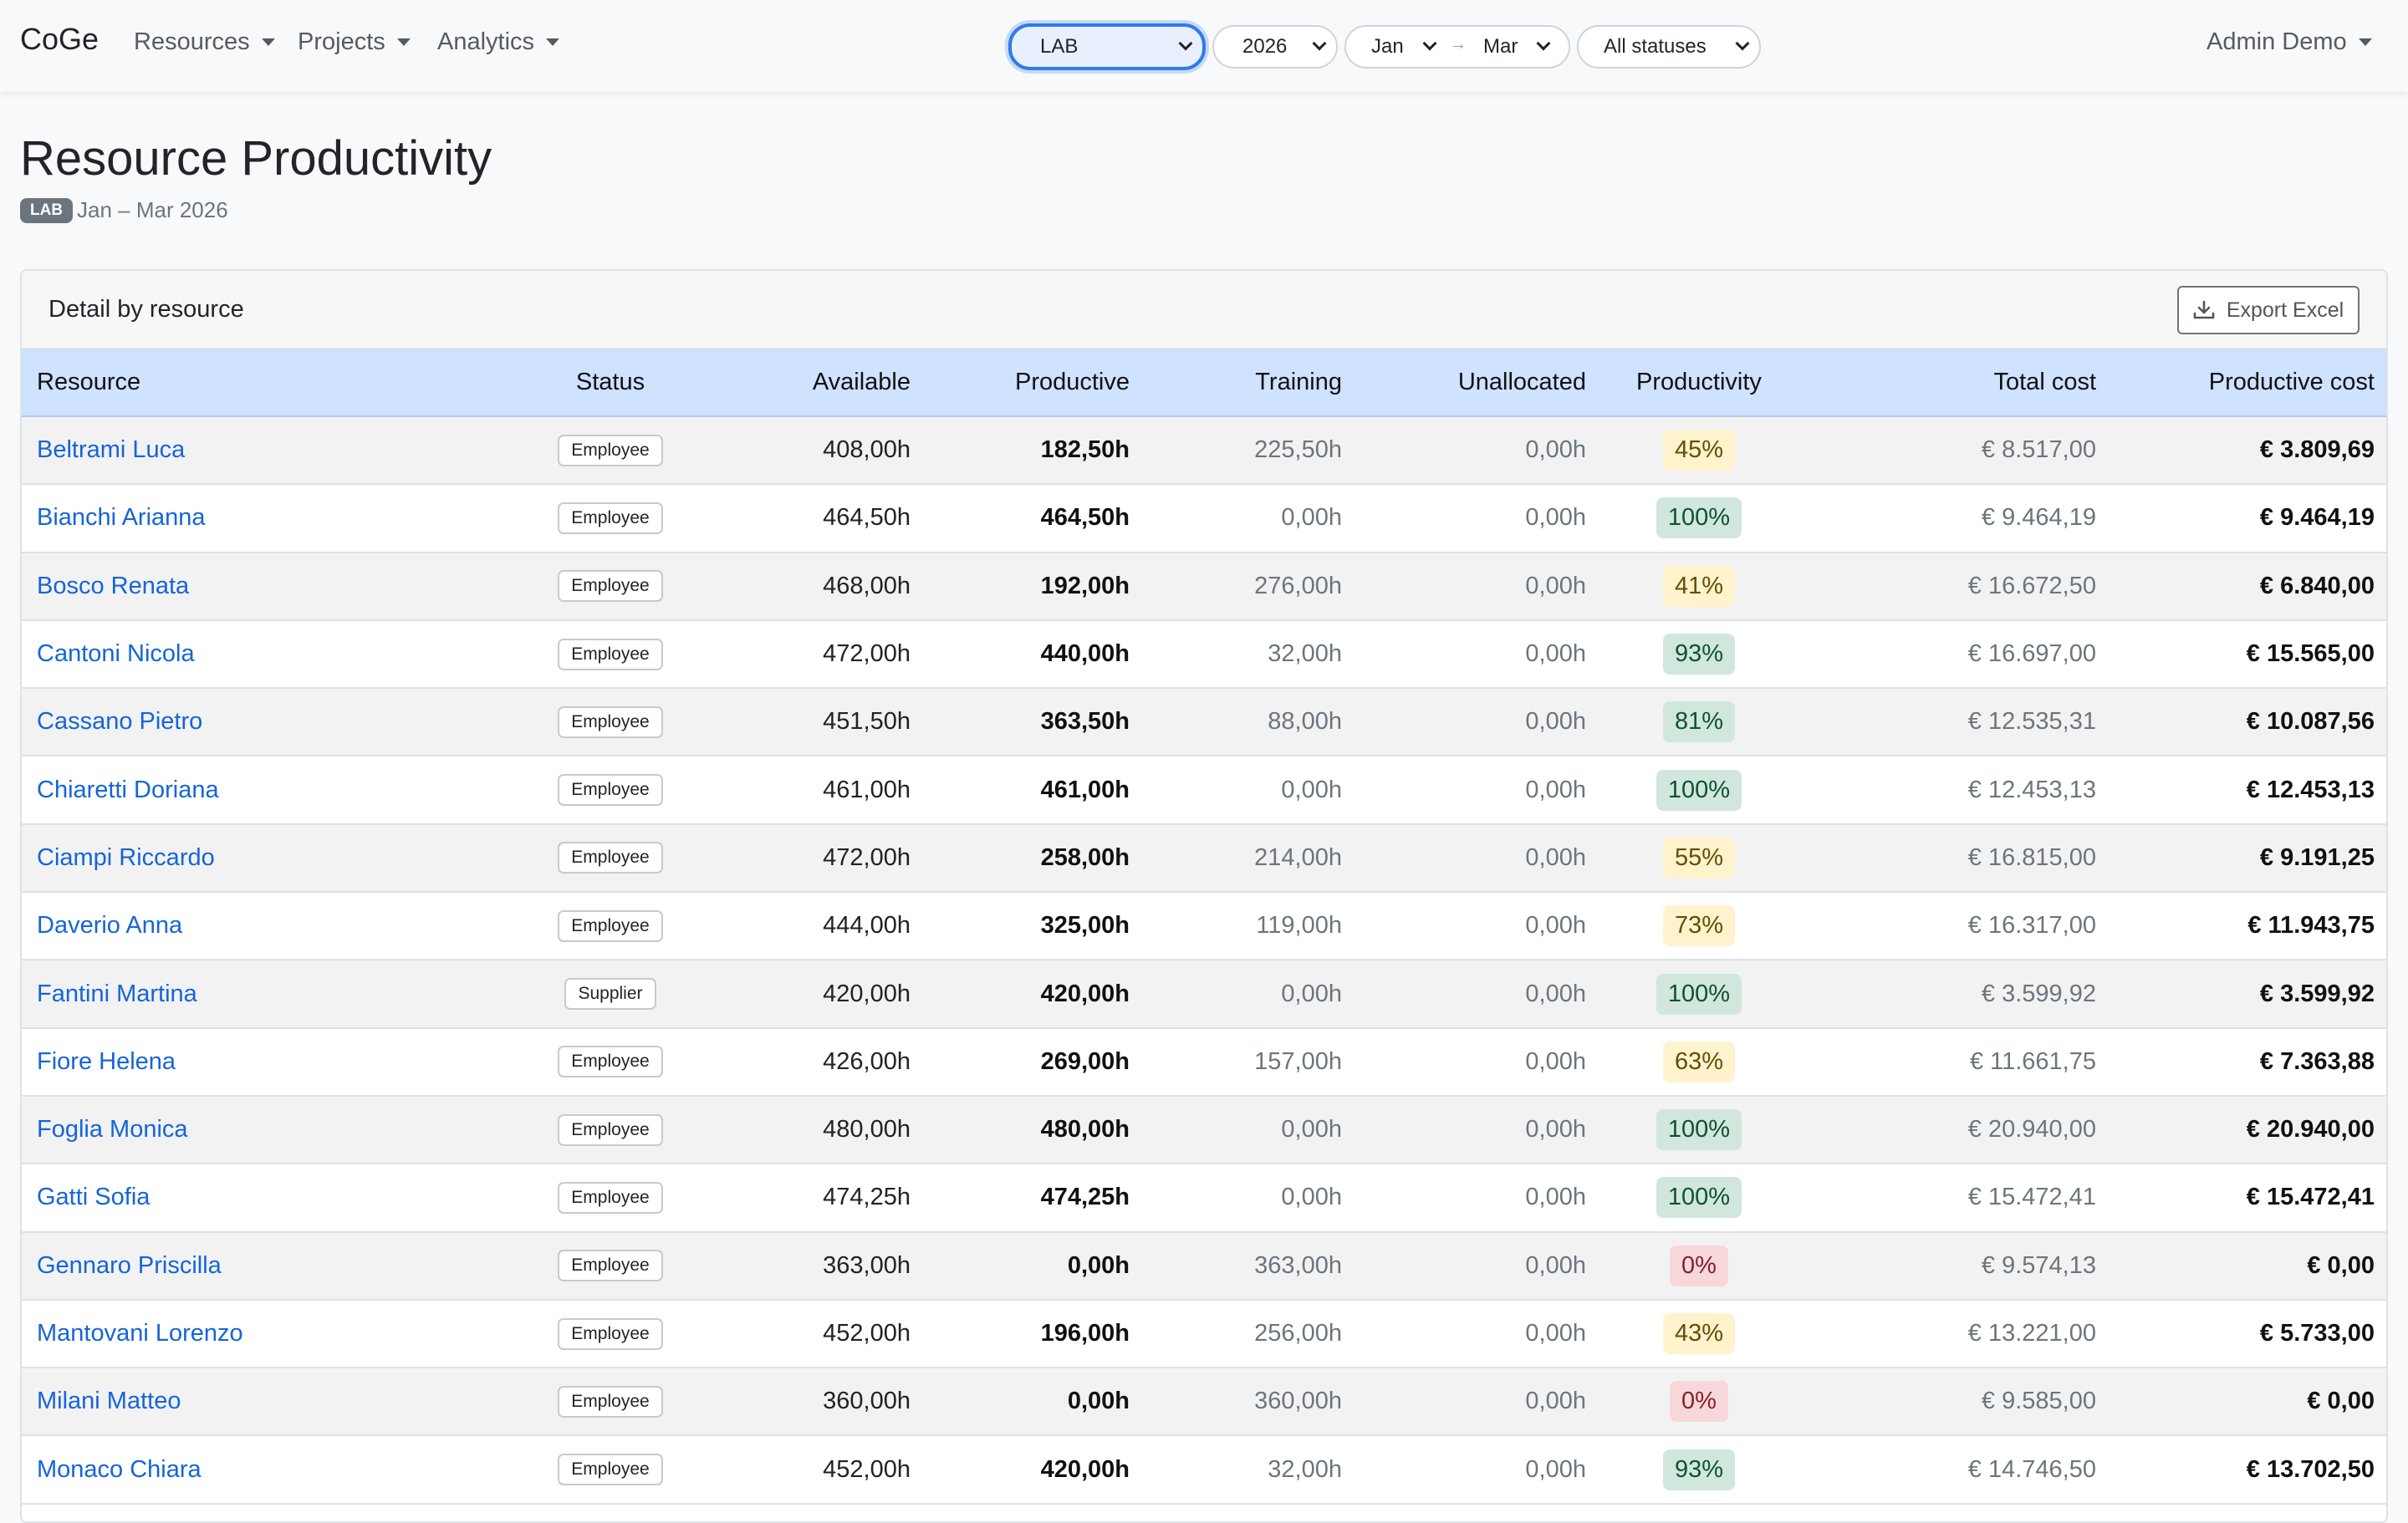 The width and height of the screenshot is (2408, 1523). I want to click on column-header-total-cost: Total cost, so click(1954, 383).